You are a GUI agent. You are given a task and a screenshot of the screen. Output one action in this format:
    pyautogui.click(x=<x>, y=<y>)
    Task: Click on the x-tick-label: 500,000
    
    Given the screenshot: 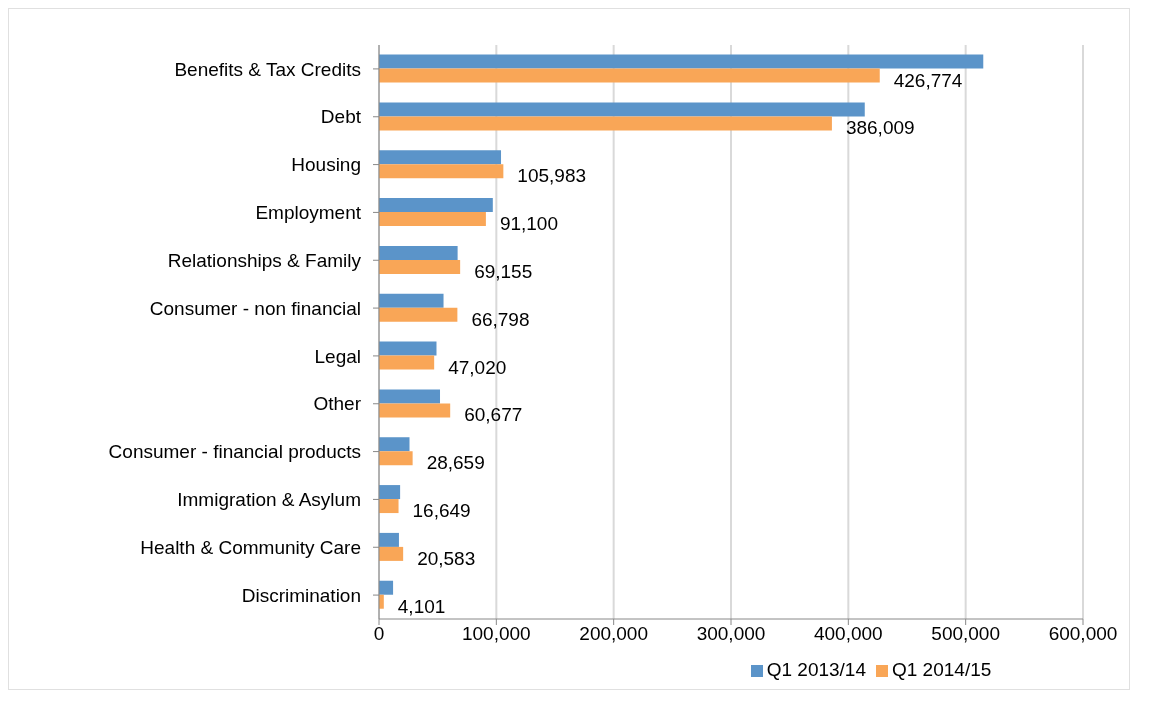 What is the action you would take?
    pyautogui.click(x=966, y=634)
    